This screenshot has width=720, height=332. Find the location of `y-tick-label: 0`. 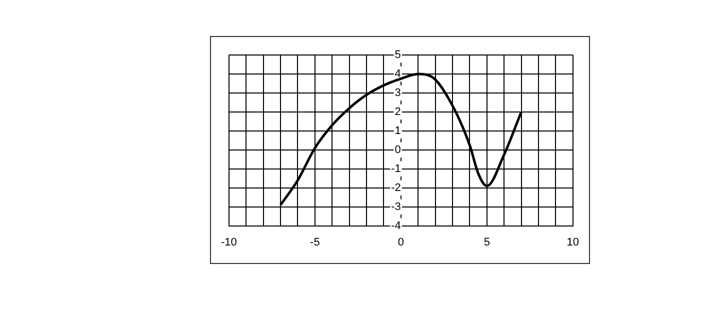

y-tick-label: 0 is located at coordinates (397, 150).